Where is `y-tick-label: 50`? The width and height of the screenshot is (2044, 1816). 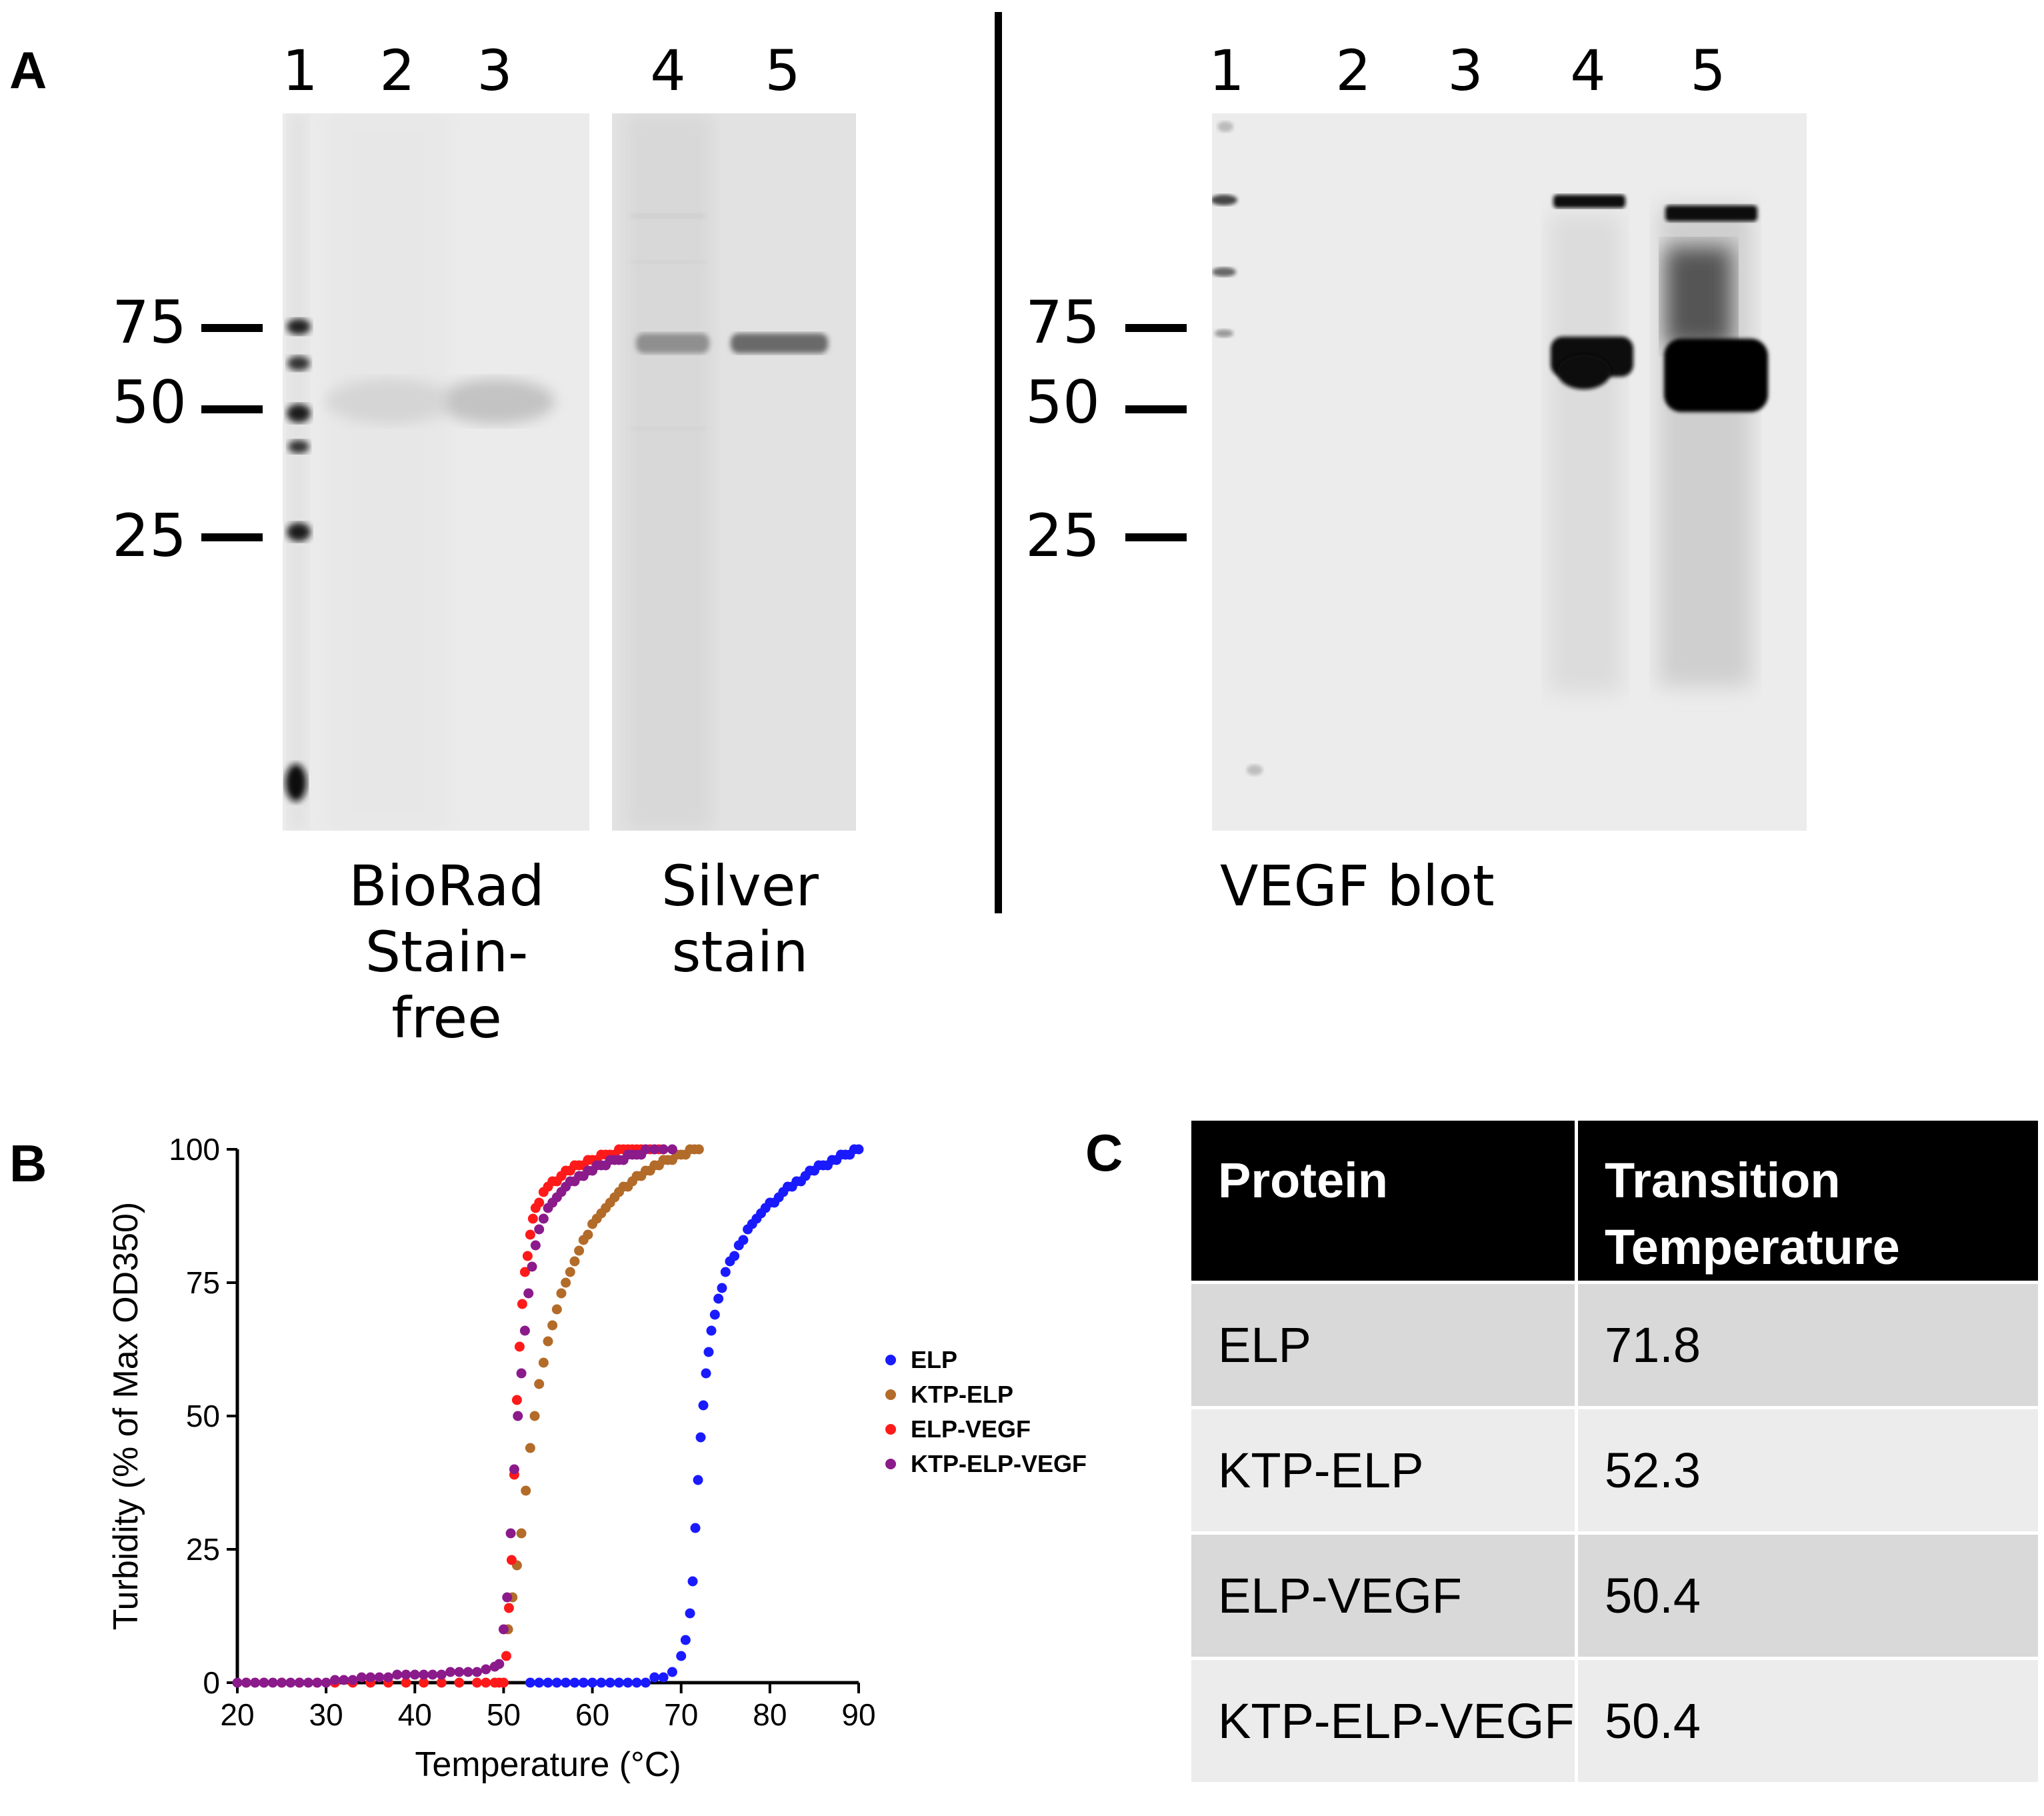
y-tick-label: 50 is located at coordinates (203, 1416).